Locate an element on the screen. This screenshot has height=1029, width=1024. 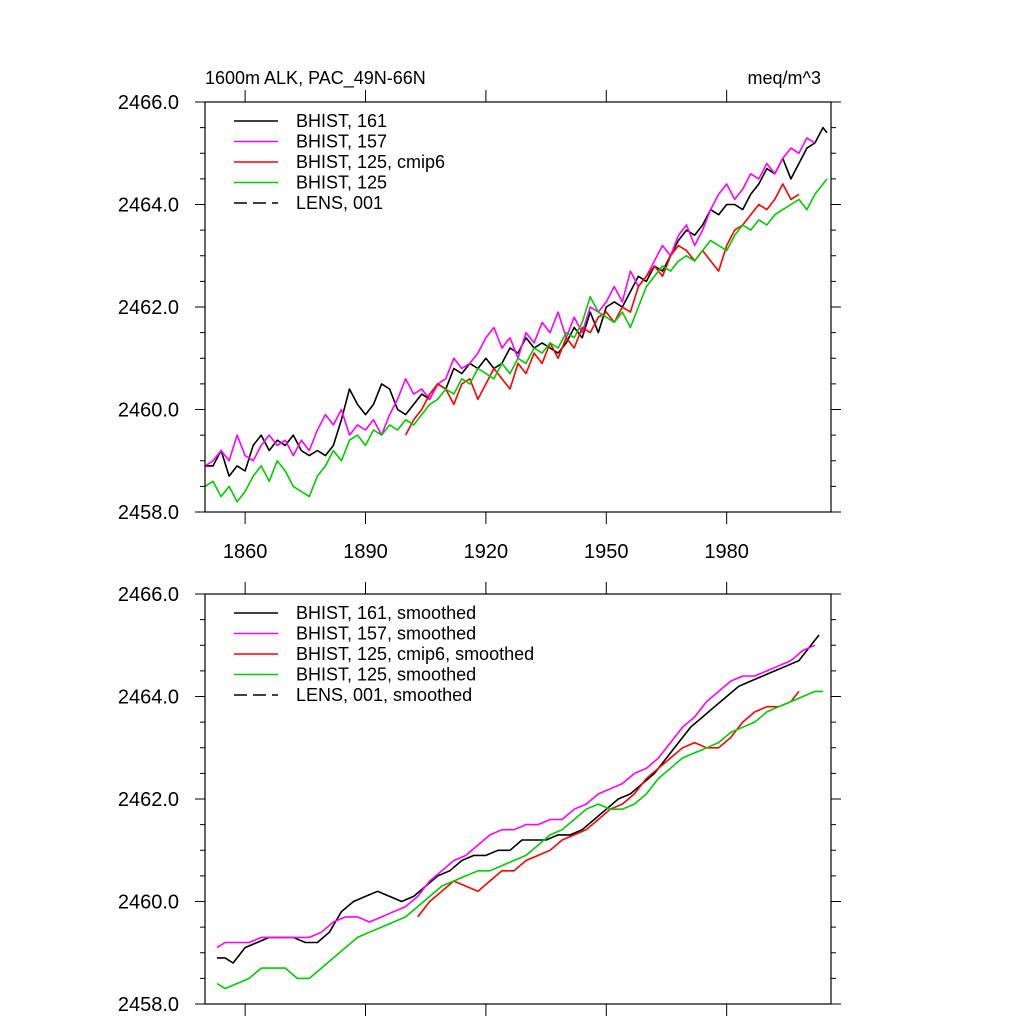
legend-label: LENS, 001 is located at coordinates (339, 203).